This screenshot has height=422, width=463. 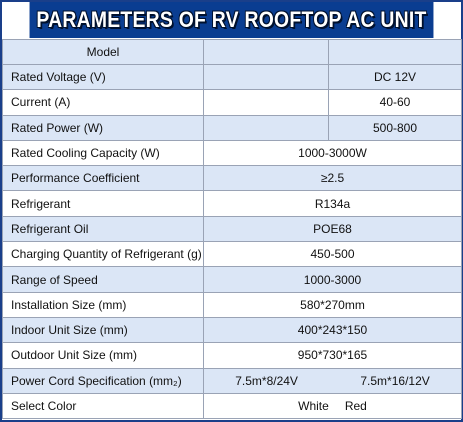 I want to click on table-header-row: Model, so click(x=232, y=52).